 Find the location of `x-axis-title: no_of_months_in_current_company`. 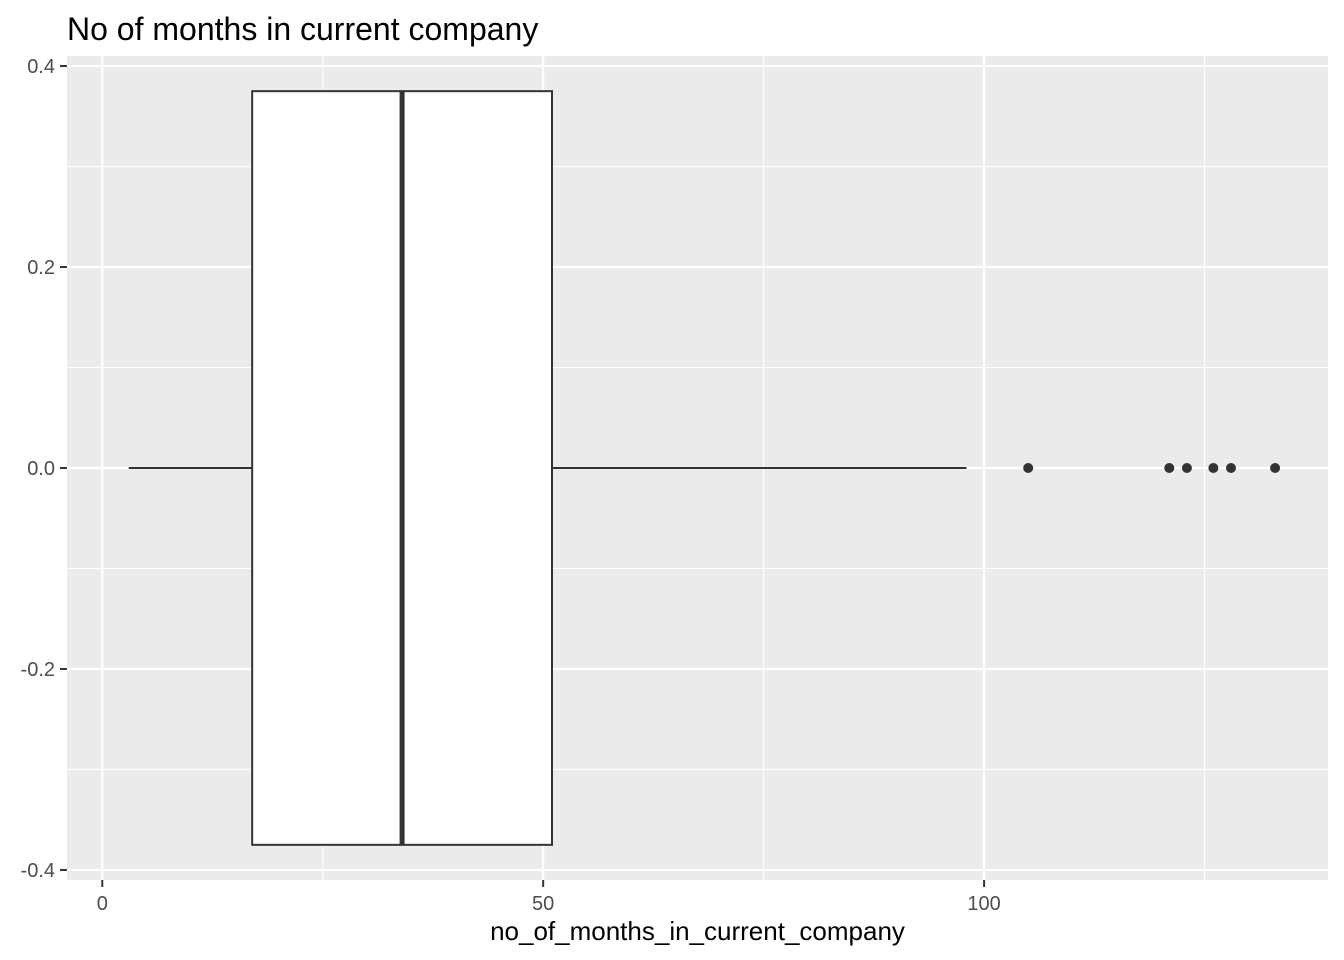

x-axis-title: no_of_months_in_current_company is located at coordinates (697, 931).